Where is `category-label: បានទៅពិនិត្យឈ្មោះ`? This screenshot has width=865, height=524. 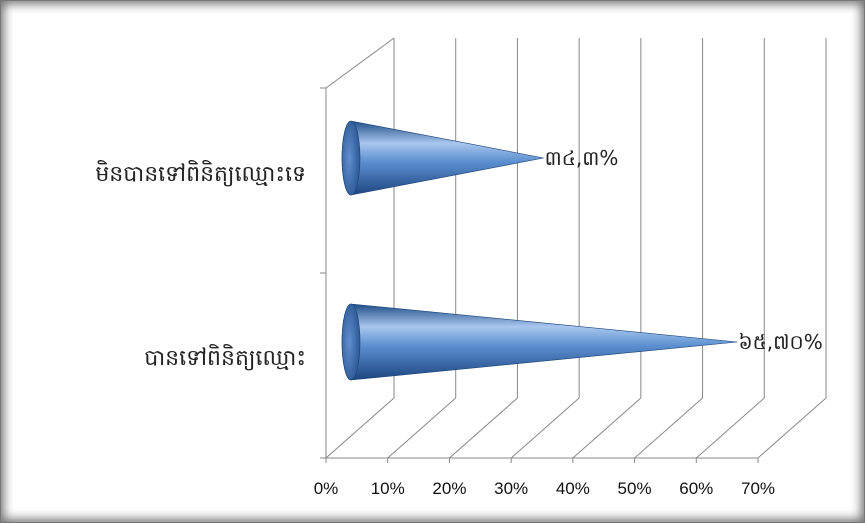
category-label: បានទៅពិនិត្យឈ្មោះ is located at coordinates (225, 357).